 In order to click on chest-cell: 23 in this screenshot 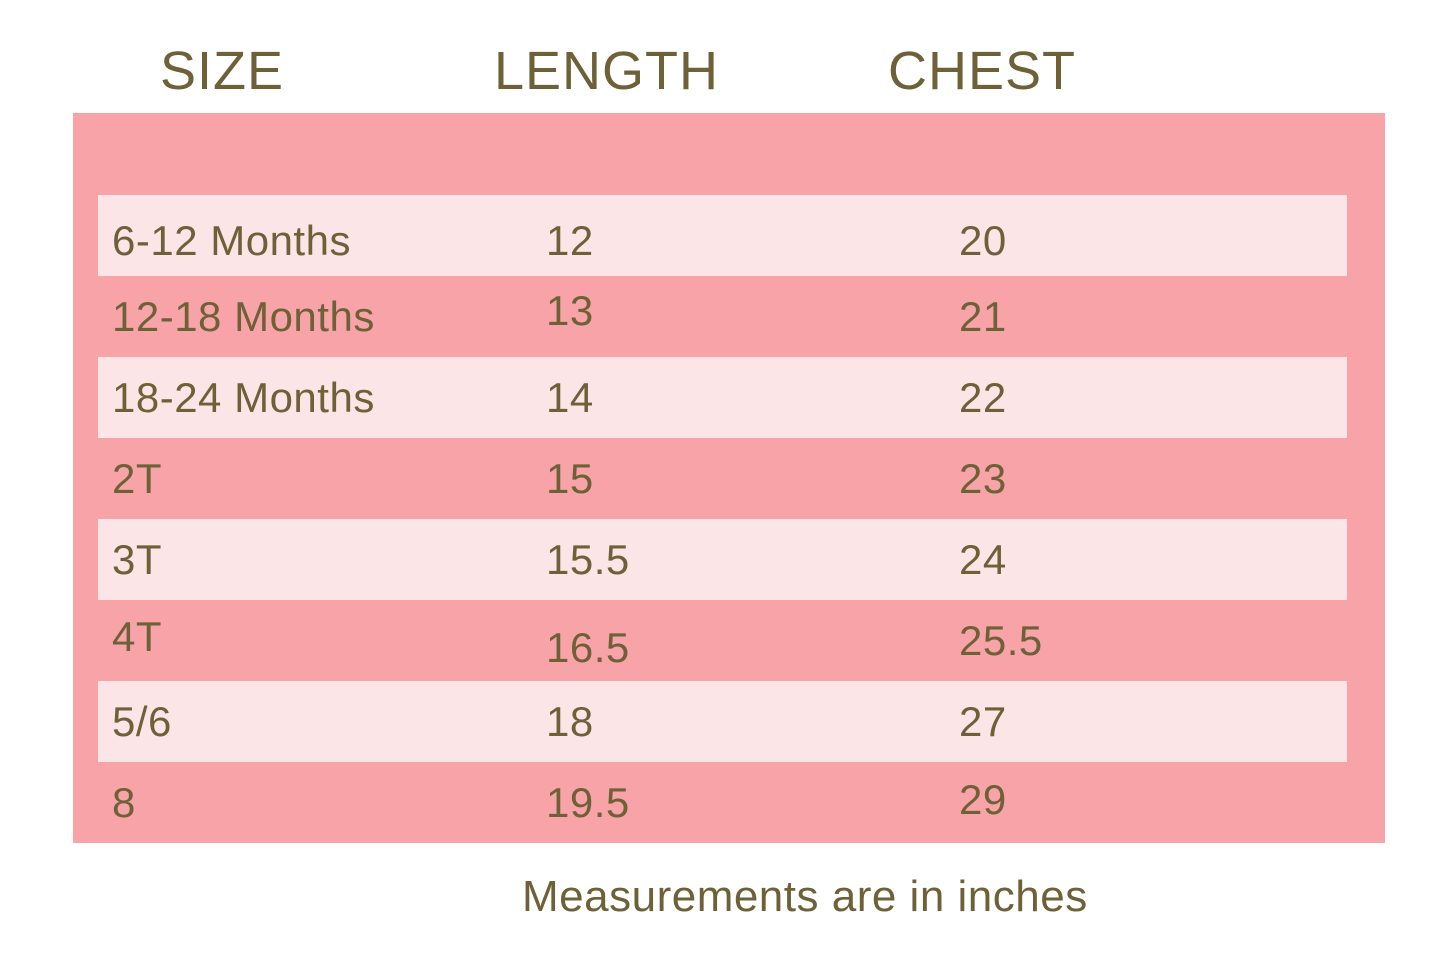, I will do `click(983, 478)`.